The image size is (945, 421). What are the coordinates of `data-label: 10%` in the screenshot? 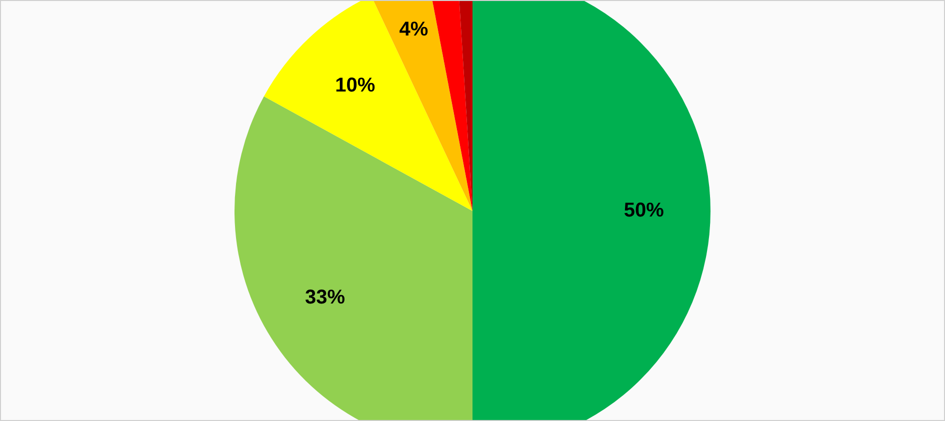 It's located at (355, 85).